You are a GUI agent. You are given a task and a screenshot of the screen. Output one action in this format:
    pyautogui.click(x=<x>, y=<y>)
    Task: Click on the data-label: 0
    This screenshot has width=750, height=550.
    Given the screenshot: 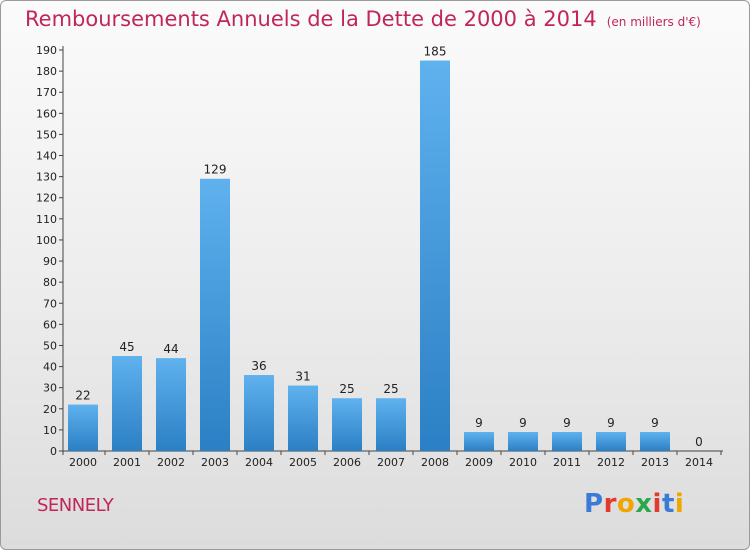 What is the action you would take?
    pyautogui.click(x=699, y=442)
    